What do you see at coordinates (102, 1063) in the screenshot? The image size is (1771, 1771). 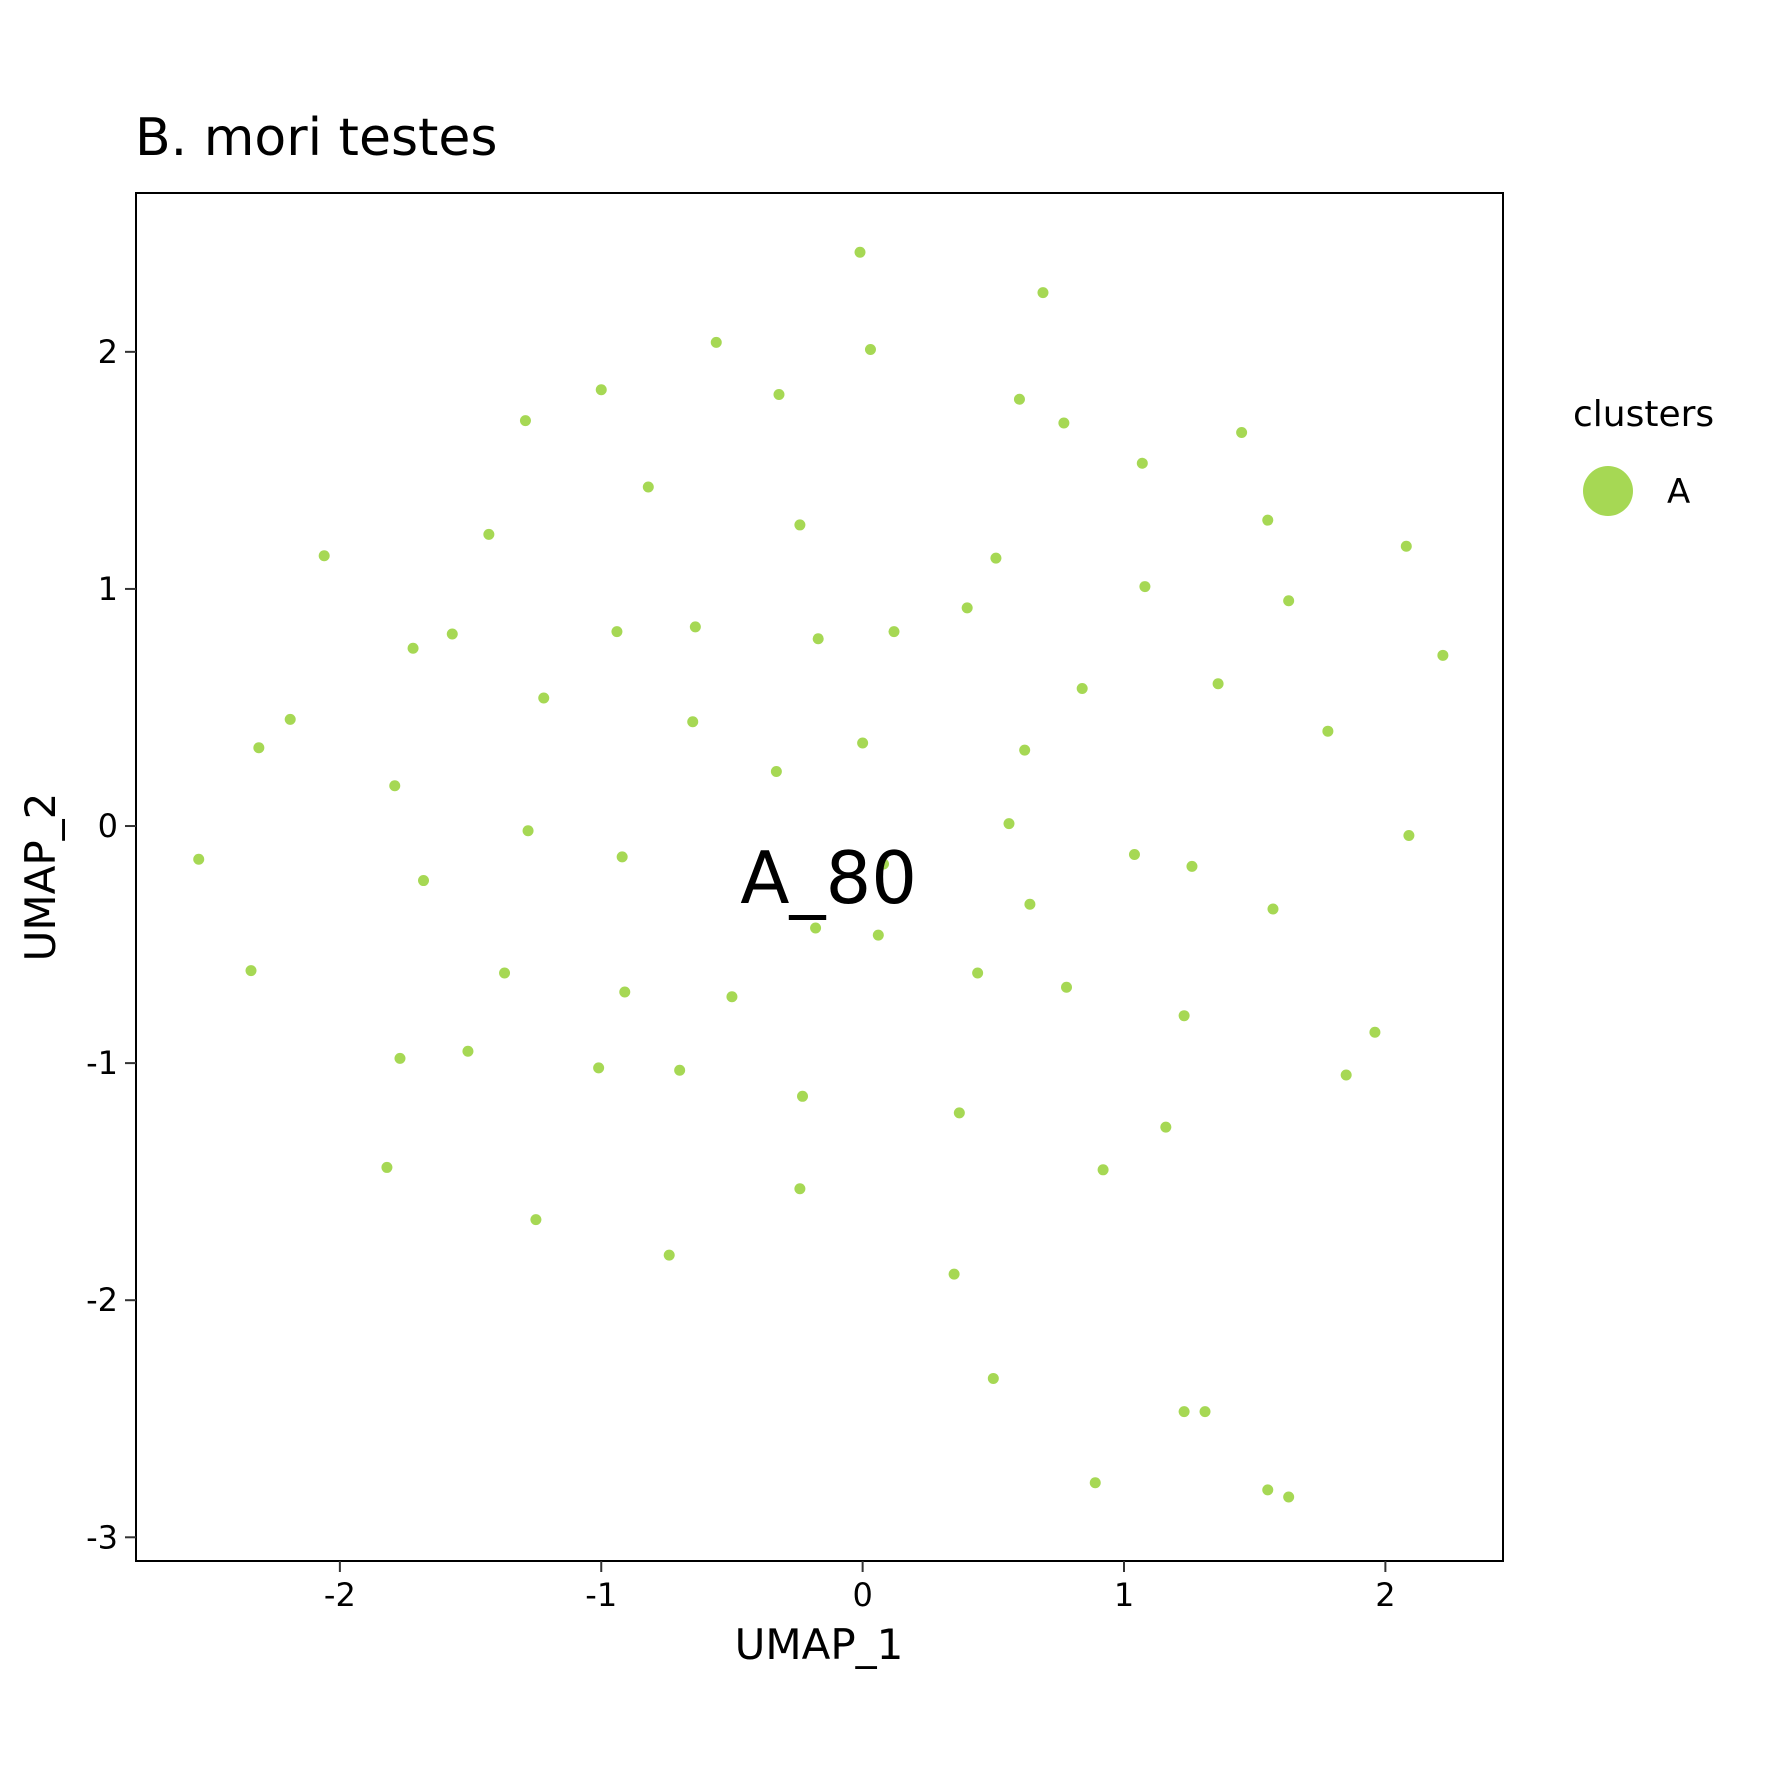 I see `y-tick-label: -1` at bounding box center [102, 1063].